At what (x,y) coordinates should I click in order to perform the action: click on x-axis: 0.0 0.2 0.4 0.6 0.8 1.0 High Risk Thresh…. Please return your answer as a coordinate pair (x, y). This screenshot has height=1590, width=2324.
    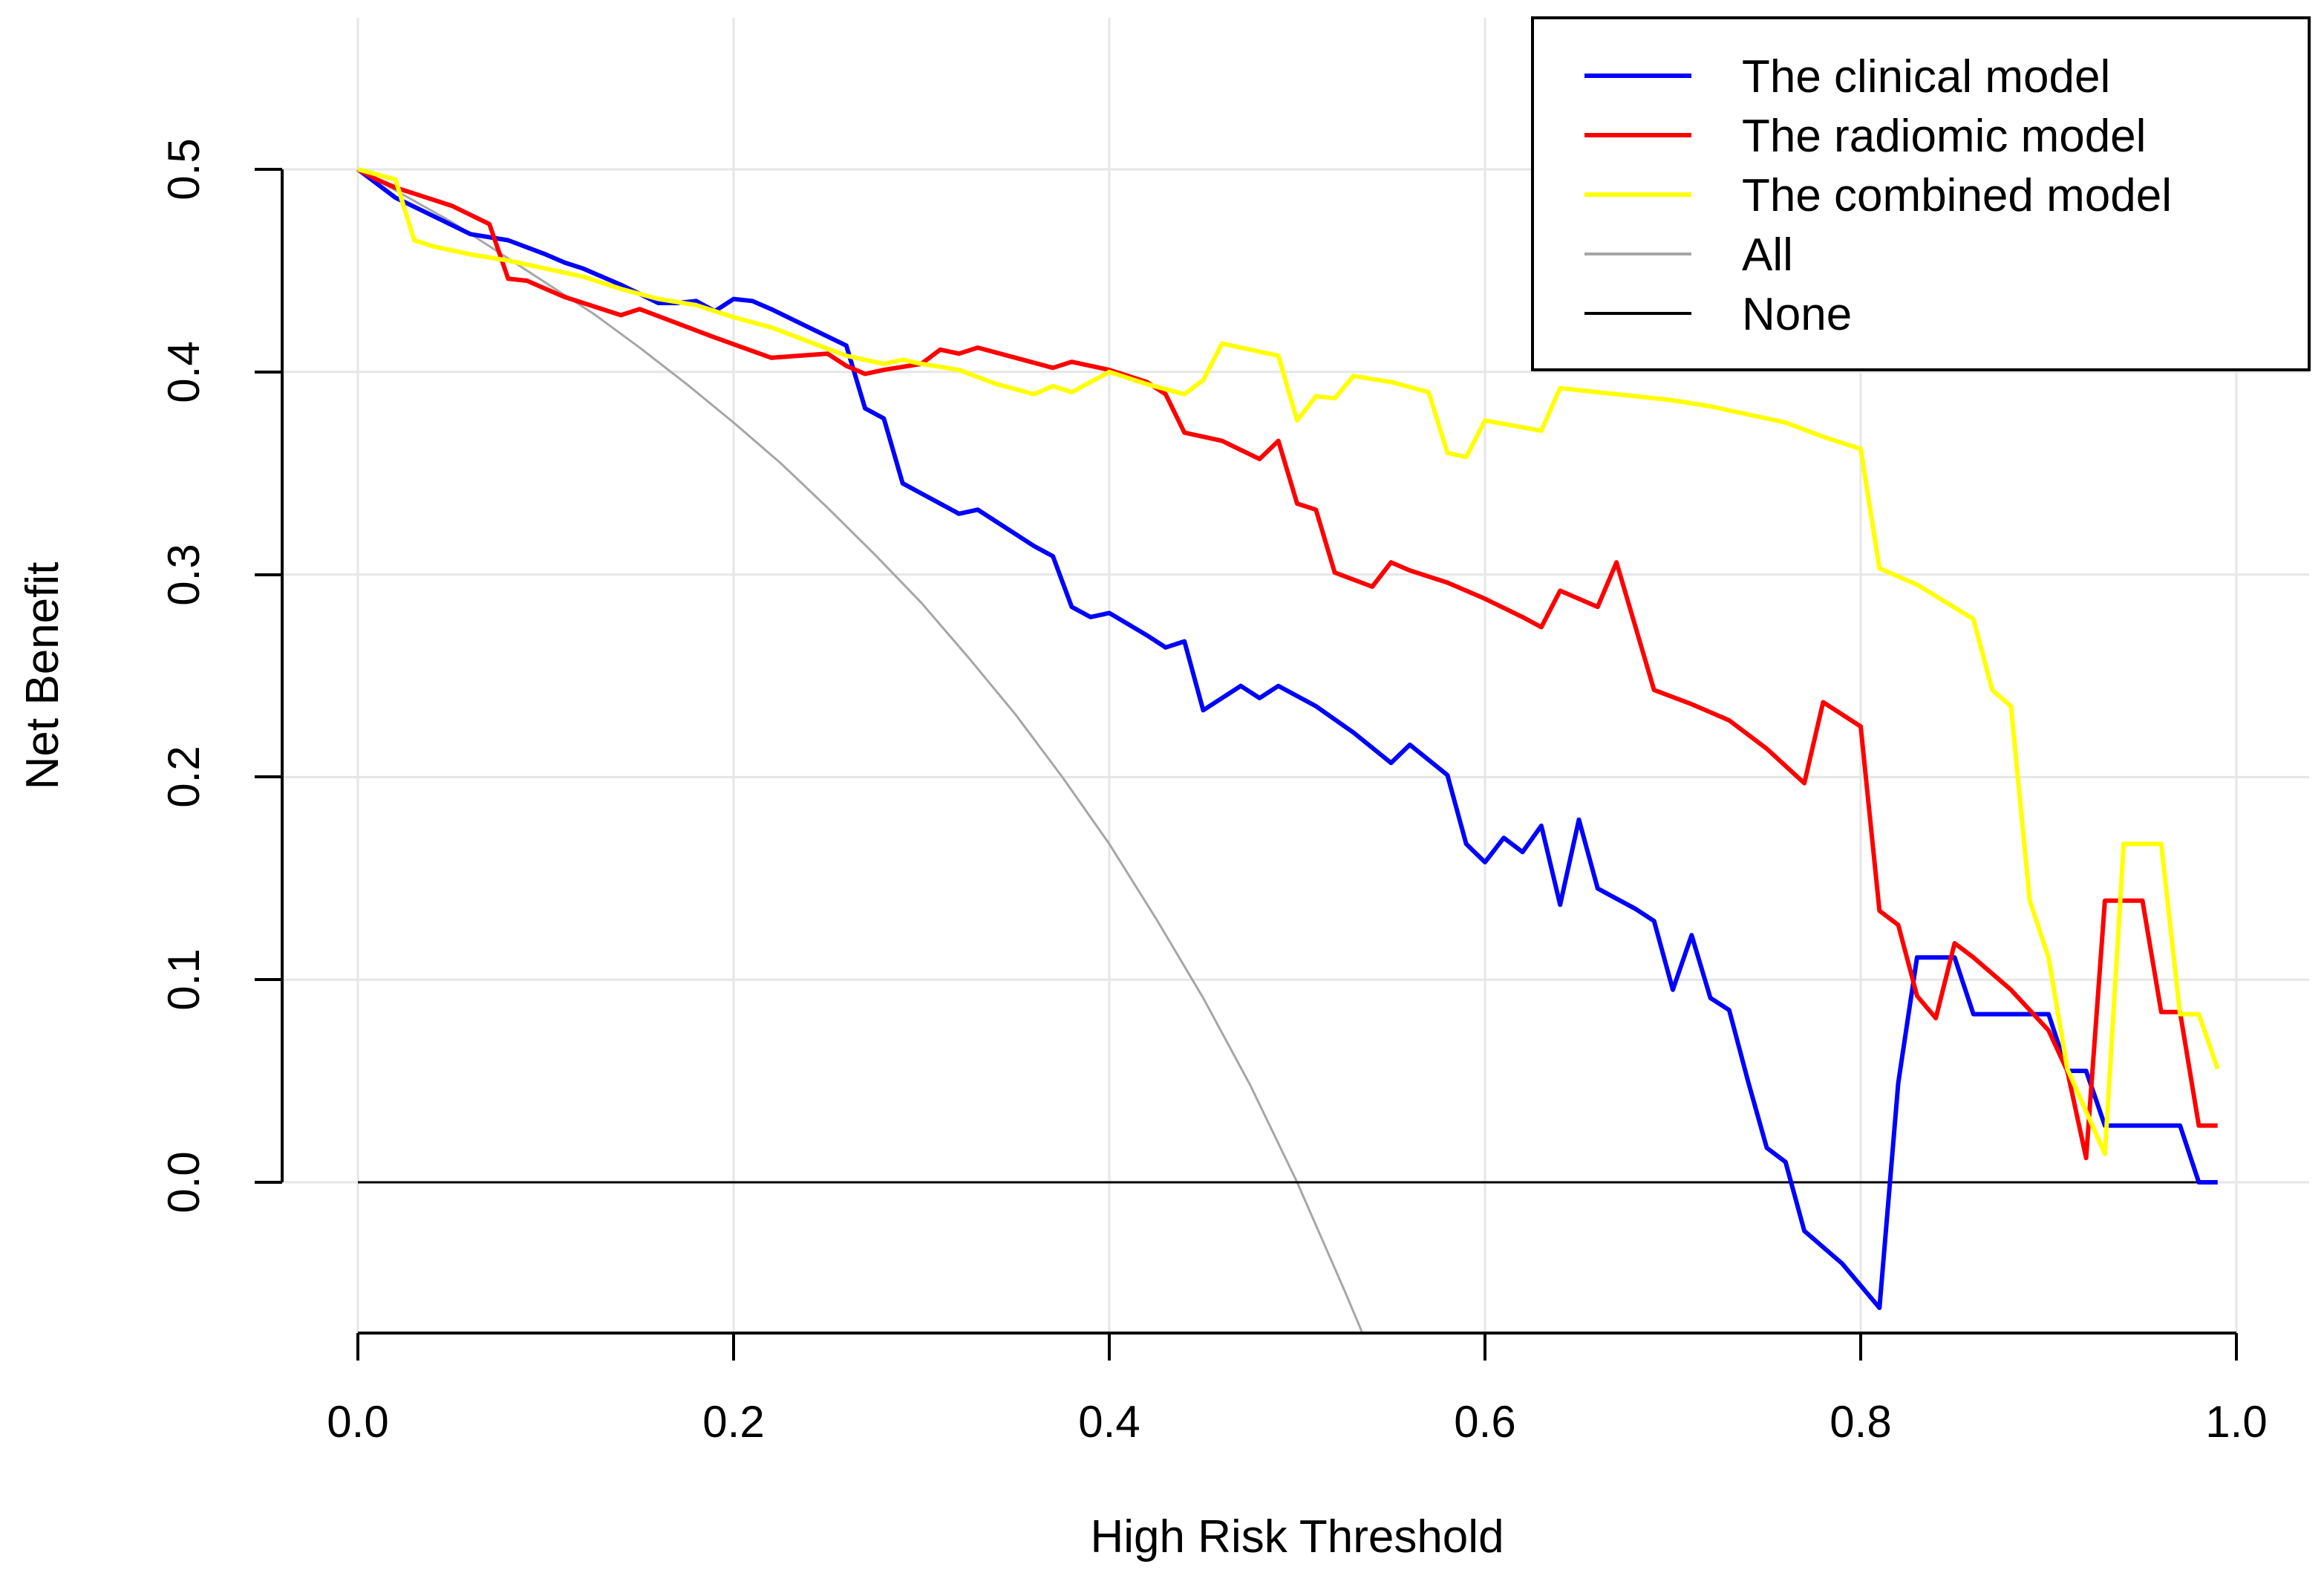
    Looking at the image, I should click on (1297, 1447).